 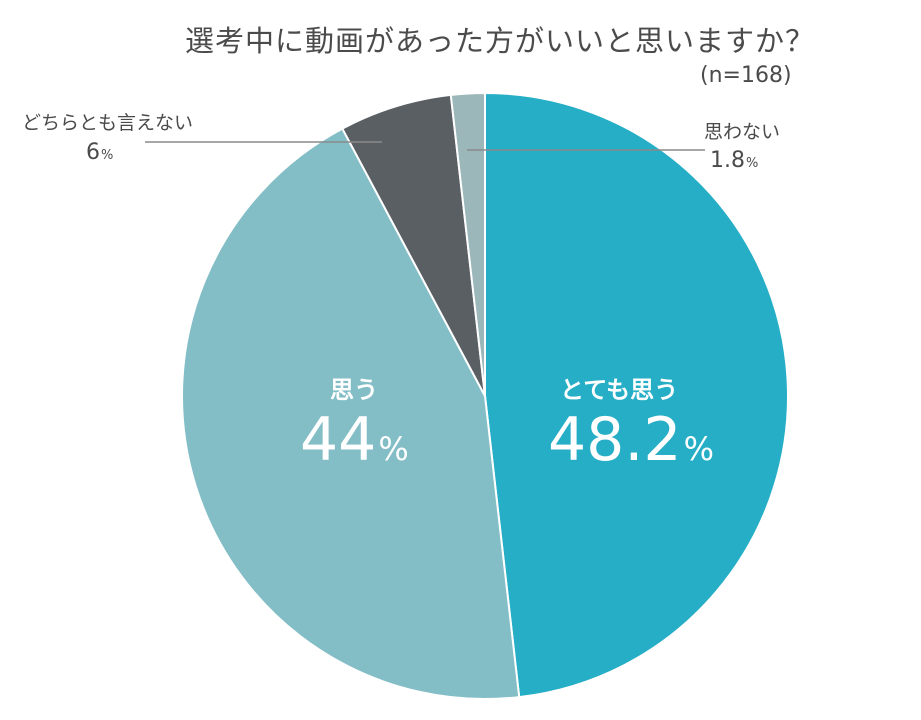 What do you see at coordinates (467, 244) in the screenshot?
I see `slice-omowanai` at bounding box center [467, 244].